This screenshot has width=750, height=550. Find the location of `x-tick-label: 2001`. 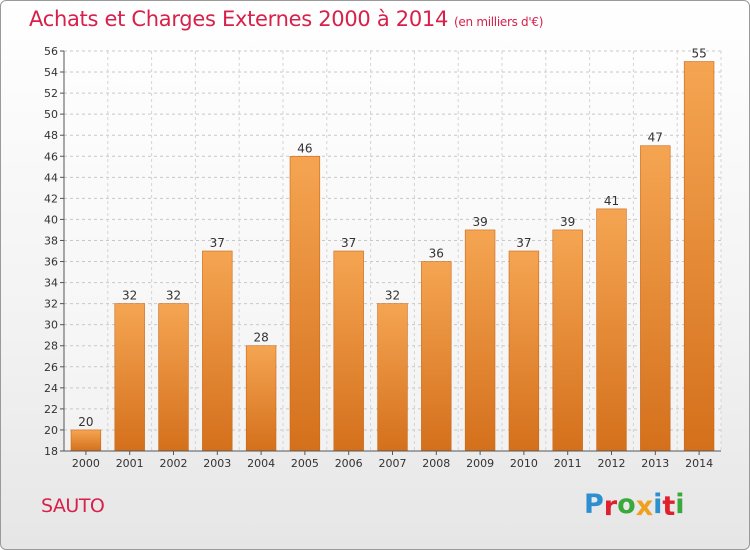

x-tick-label: 2001 is located at coordinates (130, 463).